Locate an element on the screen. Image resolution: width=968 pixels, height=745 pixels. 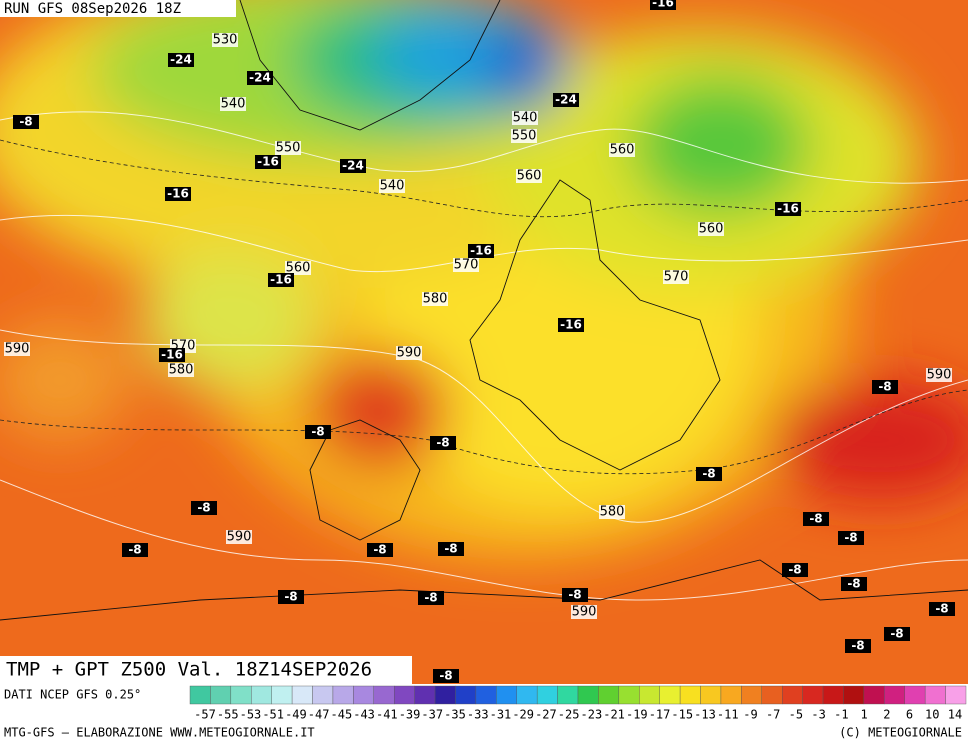
scale-label: -53 is located at coordinates (251, 715).